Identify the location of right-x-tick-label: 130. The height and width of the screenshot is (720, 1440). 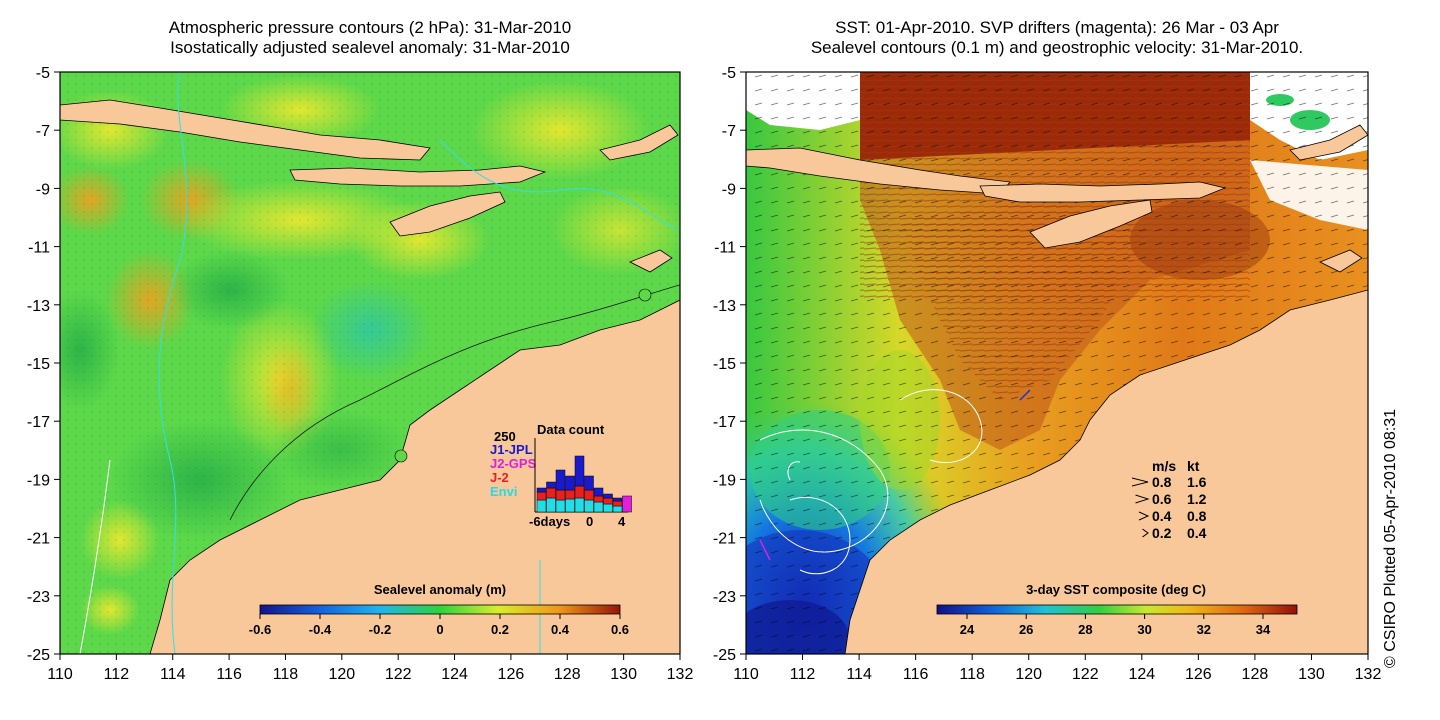
(1311, 674).